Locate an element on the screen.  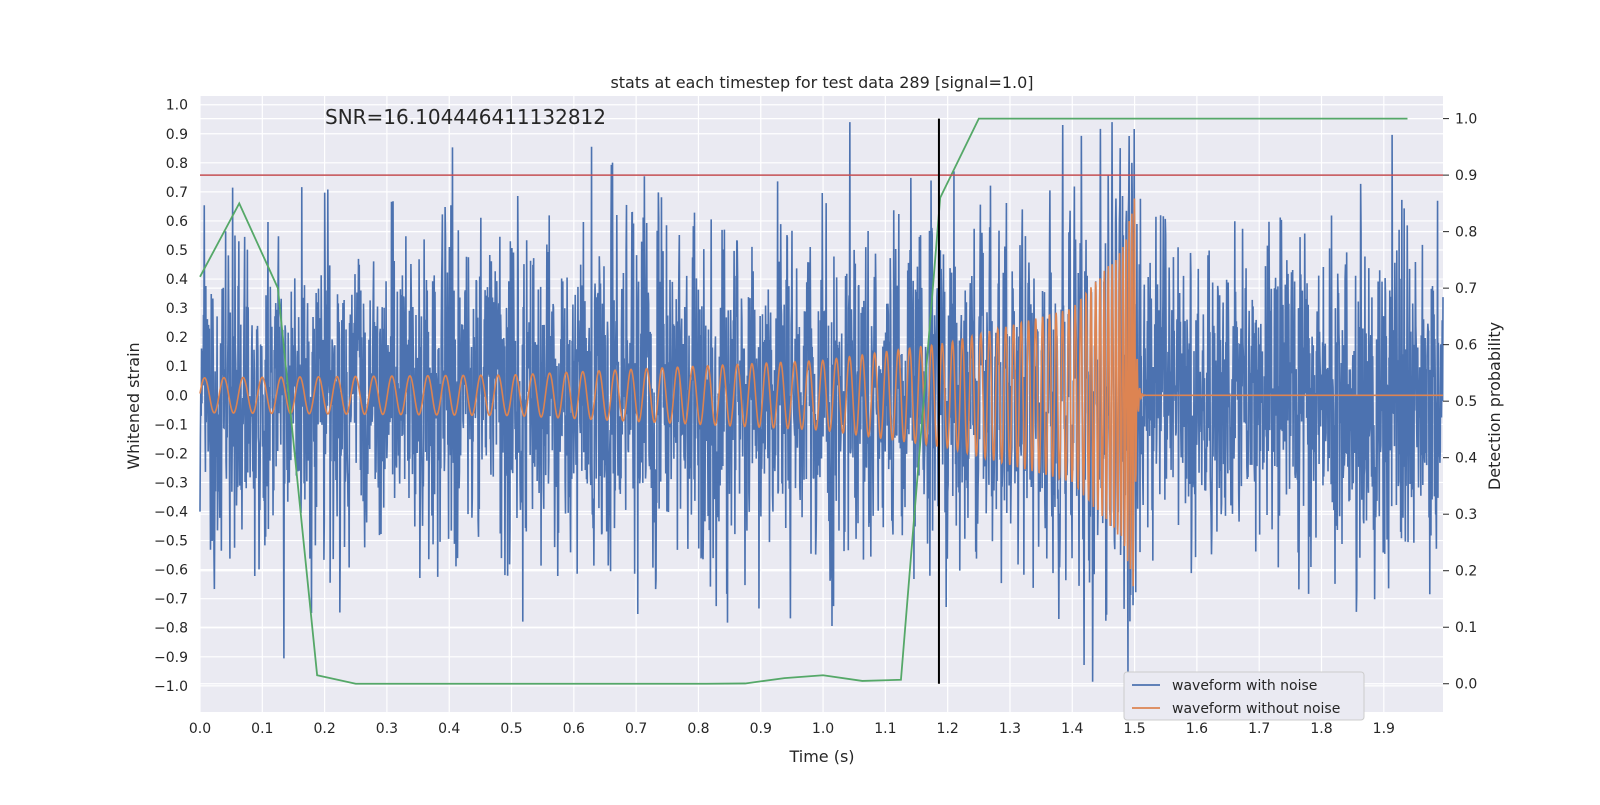
y-left-tick-label: 0.4 is located at coordinates (177, 280).